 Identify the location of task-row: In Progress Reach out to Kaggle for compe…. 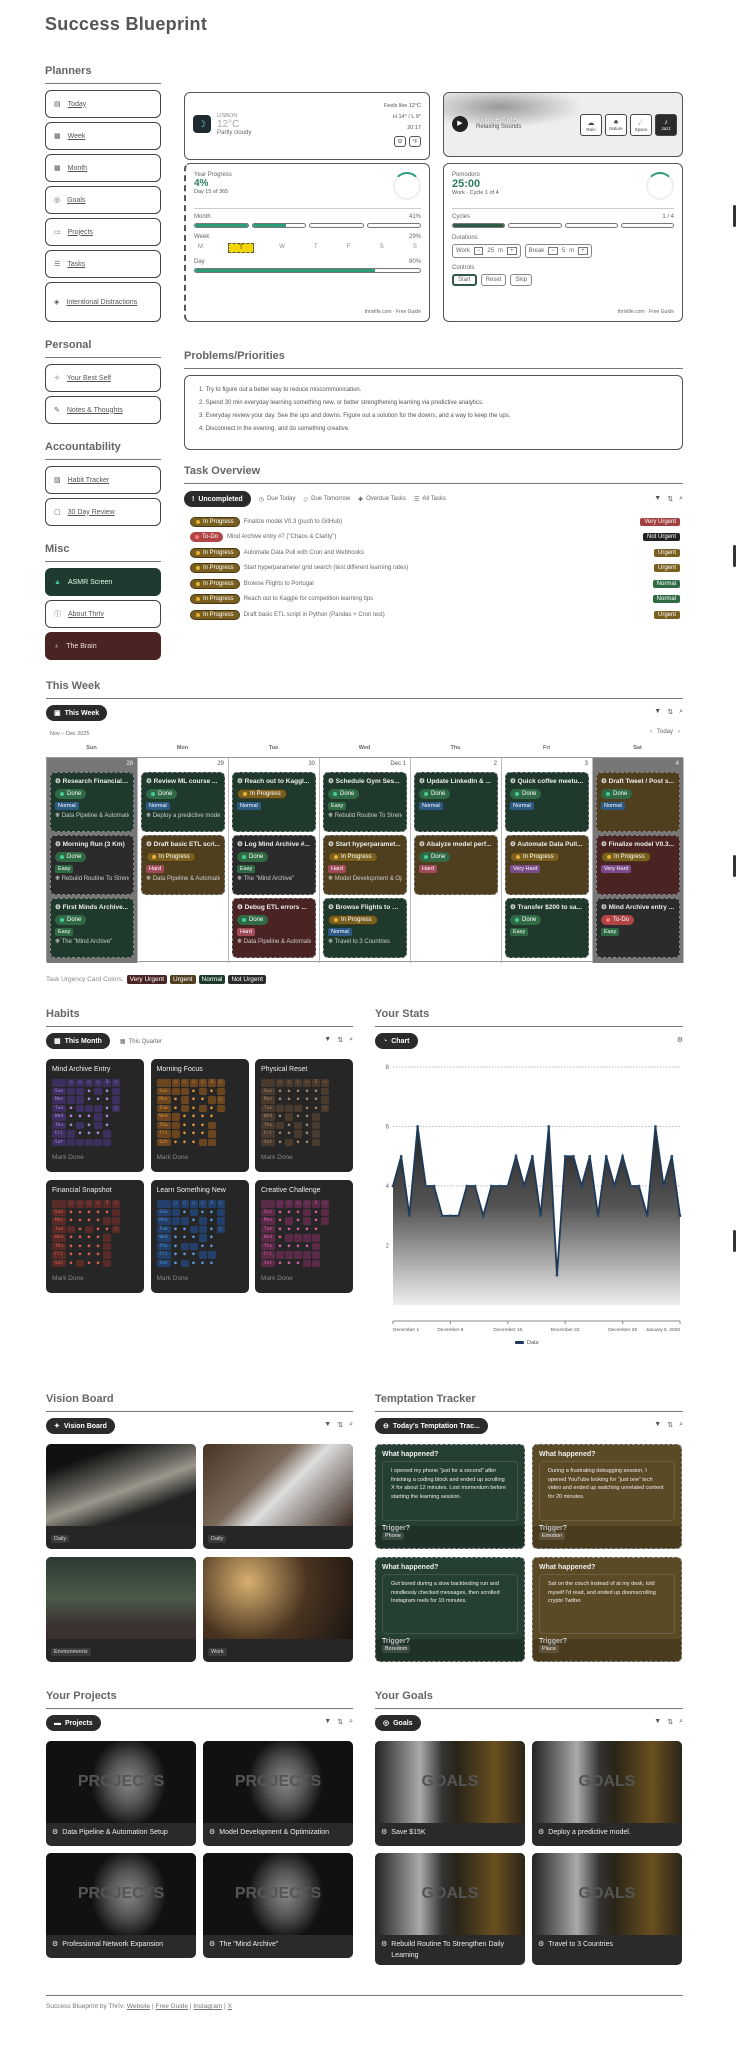
(435, 600).